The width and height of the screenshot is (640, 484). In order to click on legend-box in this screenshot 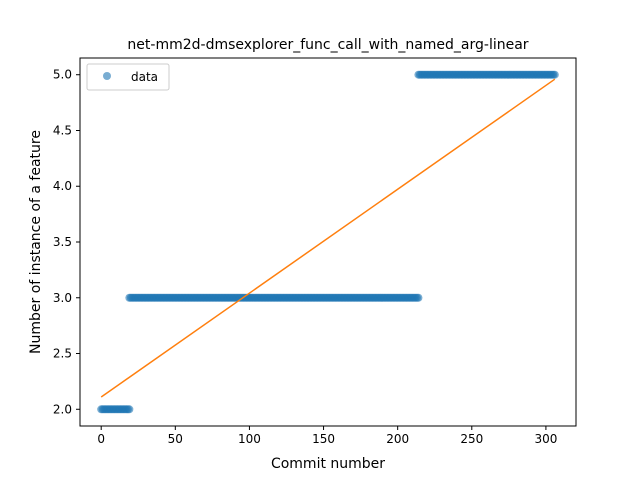, I will do `click(128, 77)`.